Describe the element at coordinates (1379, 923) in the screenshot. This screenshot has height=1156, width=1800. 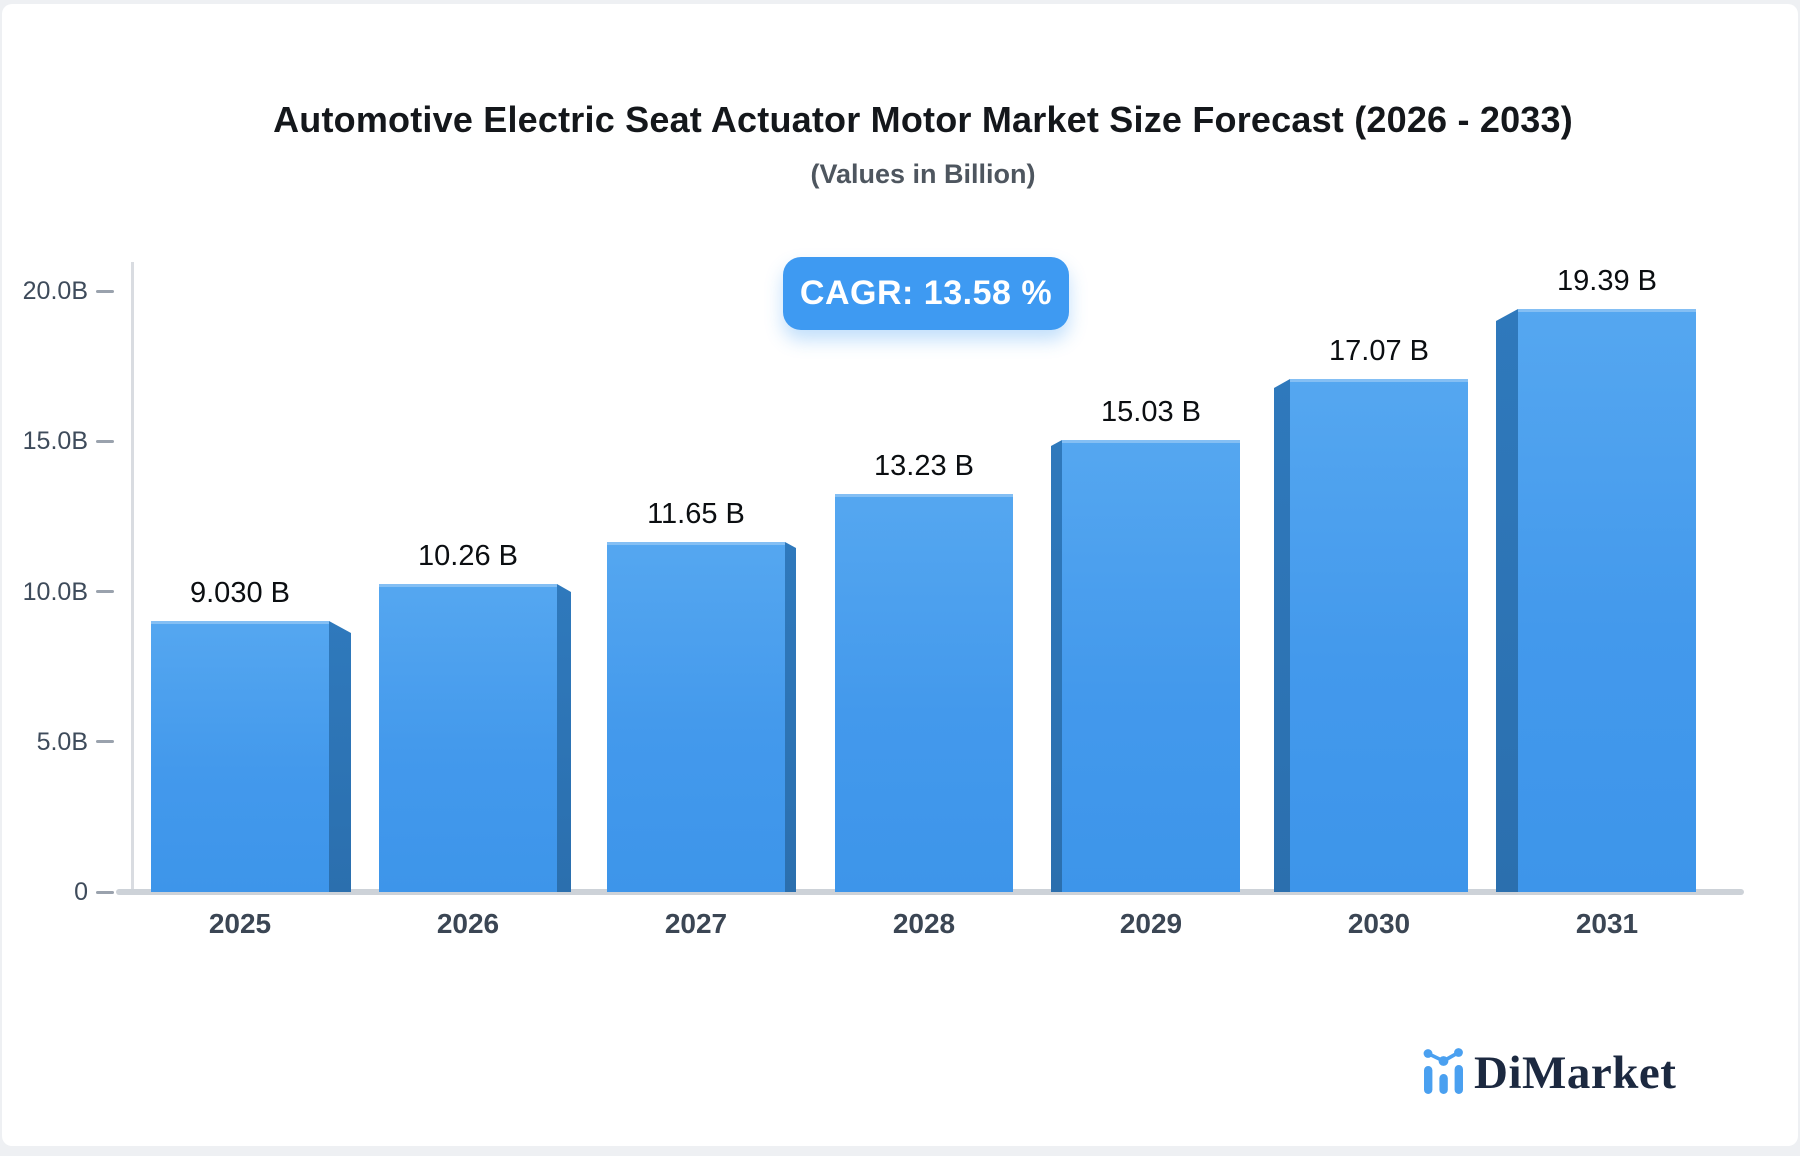
I see `x-axis-label-2030: 2030` at that location.